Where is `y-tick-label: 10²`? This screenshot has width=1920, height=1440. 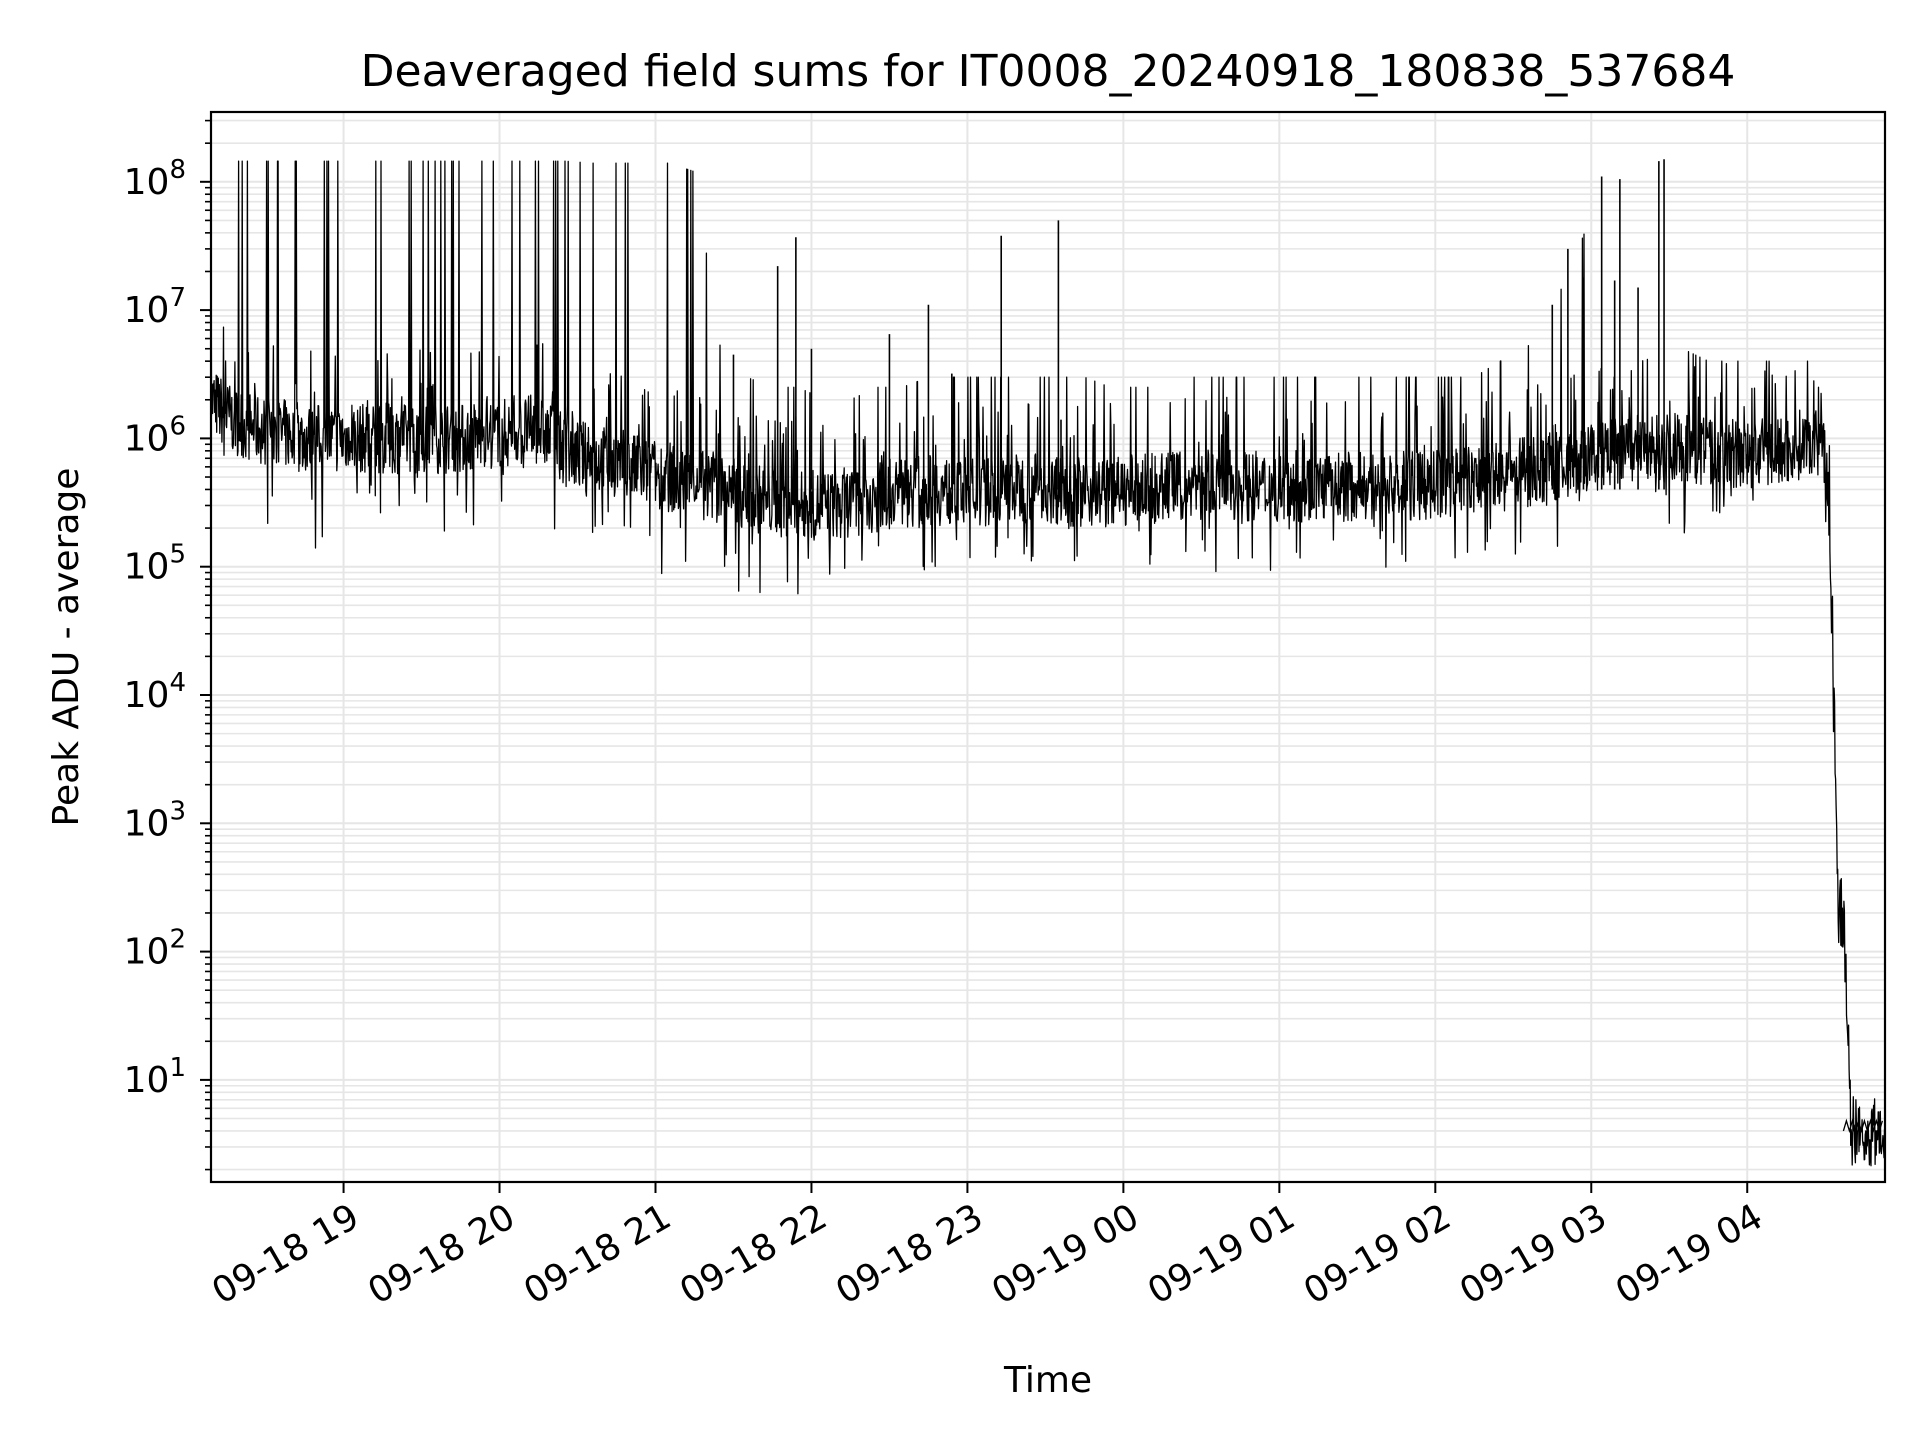 y-tick-label: 10² is located at coordinates (155, 949).